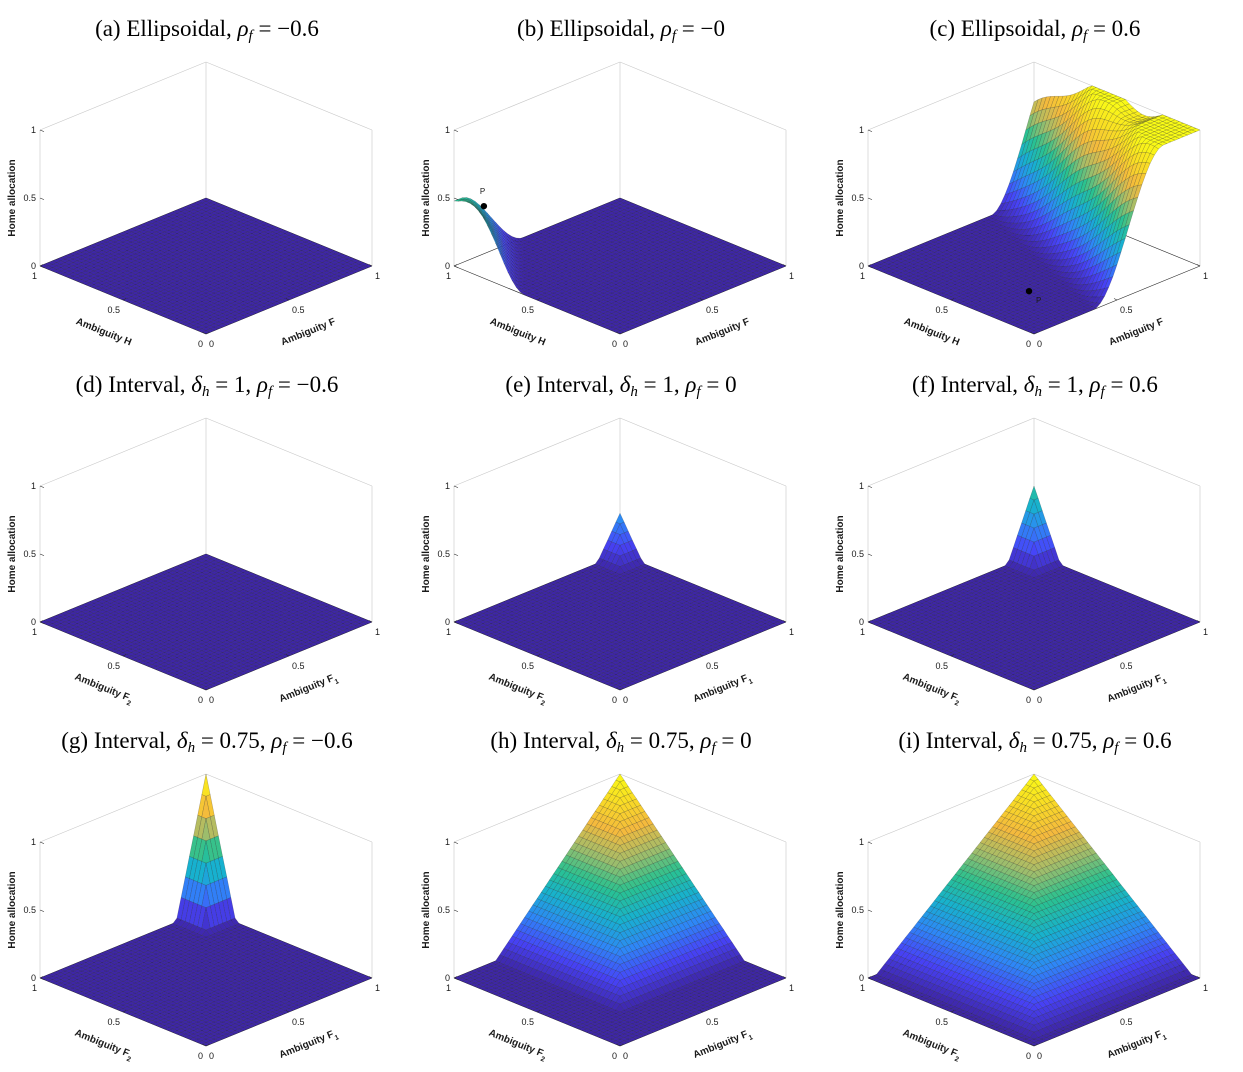 The image size is (1243, 1072). I want to click on z-axis: 0 0.5 1 Home allocation, so click(25, 910).